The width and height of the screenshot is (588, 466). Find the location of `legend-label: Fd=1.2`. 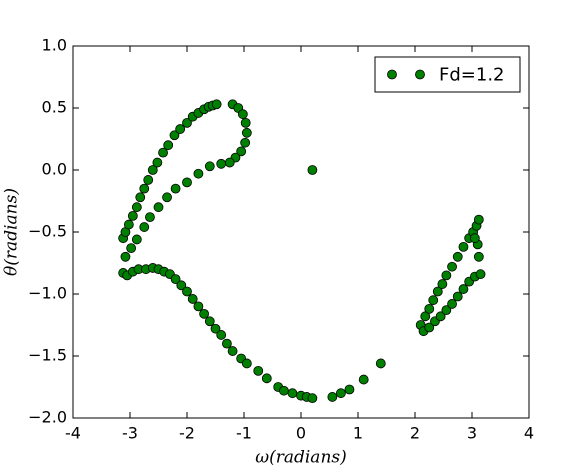

legend-label: Fd=1.2 is located at coordinates (472, 75).